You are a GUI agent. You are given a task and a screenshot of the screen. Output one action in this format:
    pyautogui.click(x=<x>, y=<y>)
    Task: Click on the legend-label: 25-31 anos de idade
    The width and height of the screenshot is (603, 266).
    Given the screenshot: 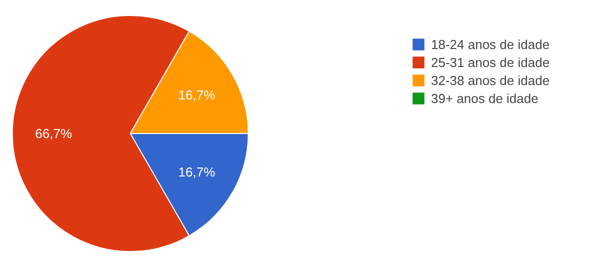 What is the action you would take?
    pyautogui.click(x=490, y=62)
    